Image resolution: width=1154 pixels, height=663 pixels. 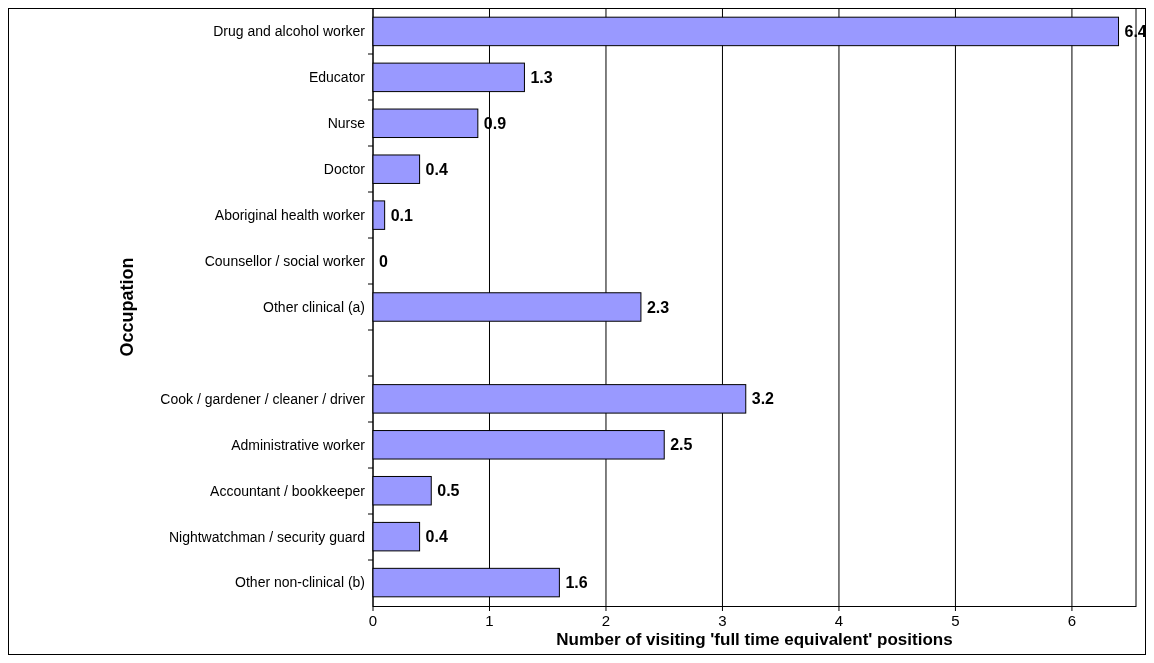 I want to click on x-axis-title: Number of visiting 'full time equivalent' positions, so click(x=754, y=639).